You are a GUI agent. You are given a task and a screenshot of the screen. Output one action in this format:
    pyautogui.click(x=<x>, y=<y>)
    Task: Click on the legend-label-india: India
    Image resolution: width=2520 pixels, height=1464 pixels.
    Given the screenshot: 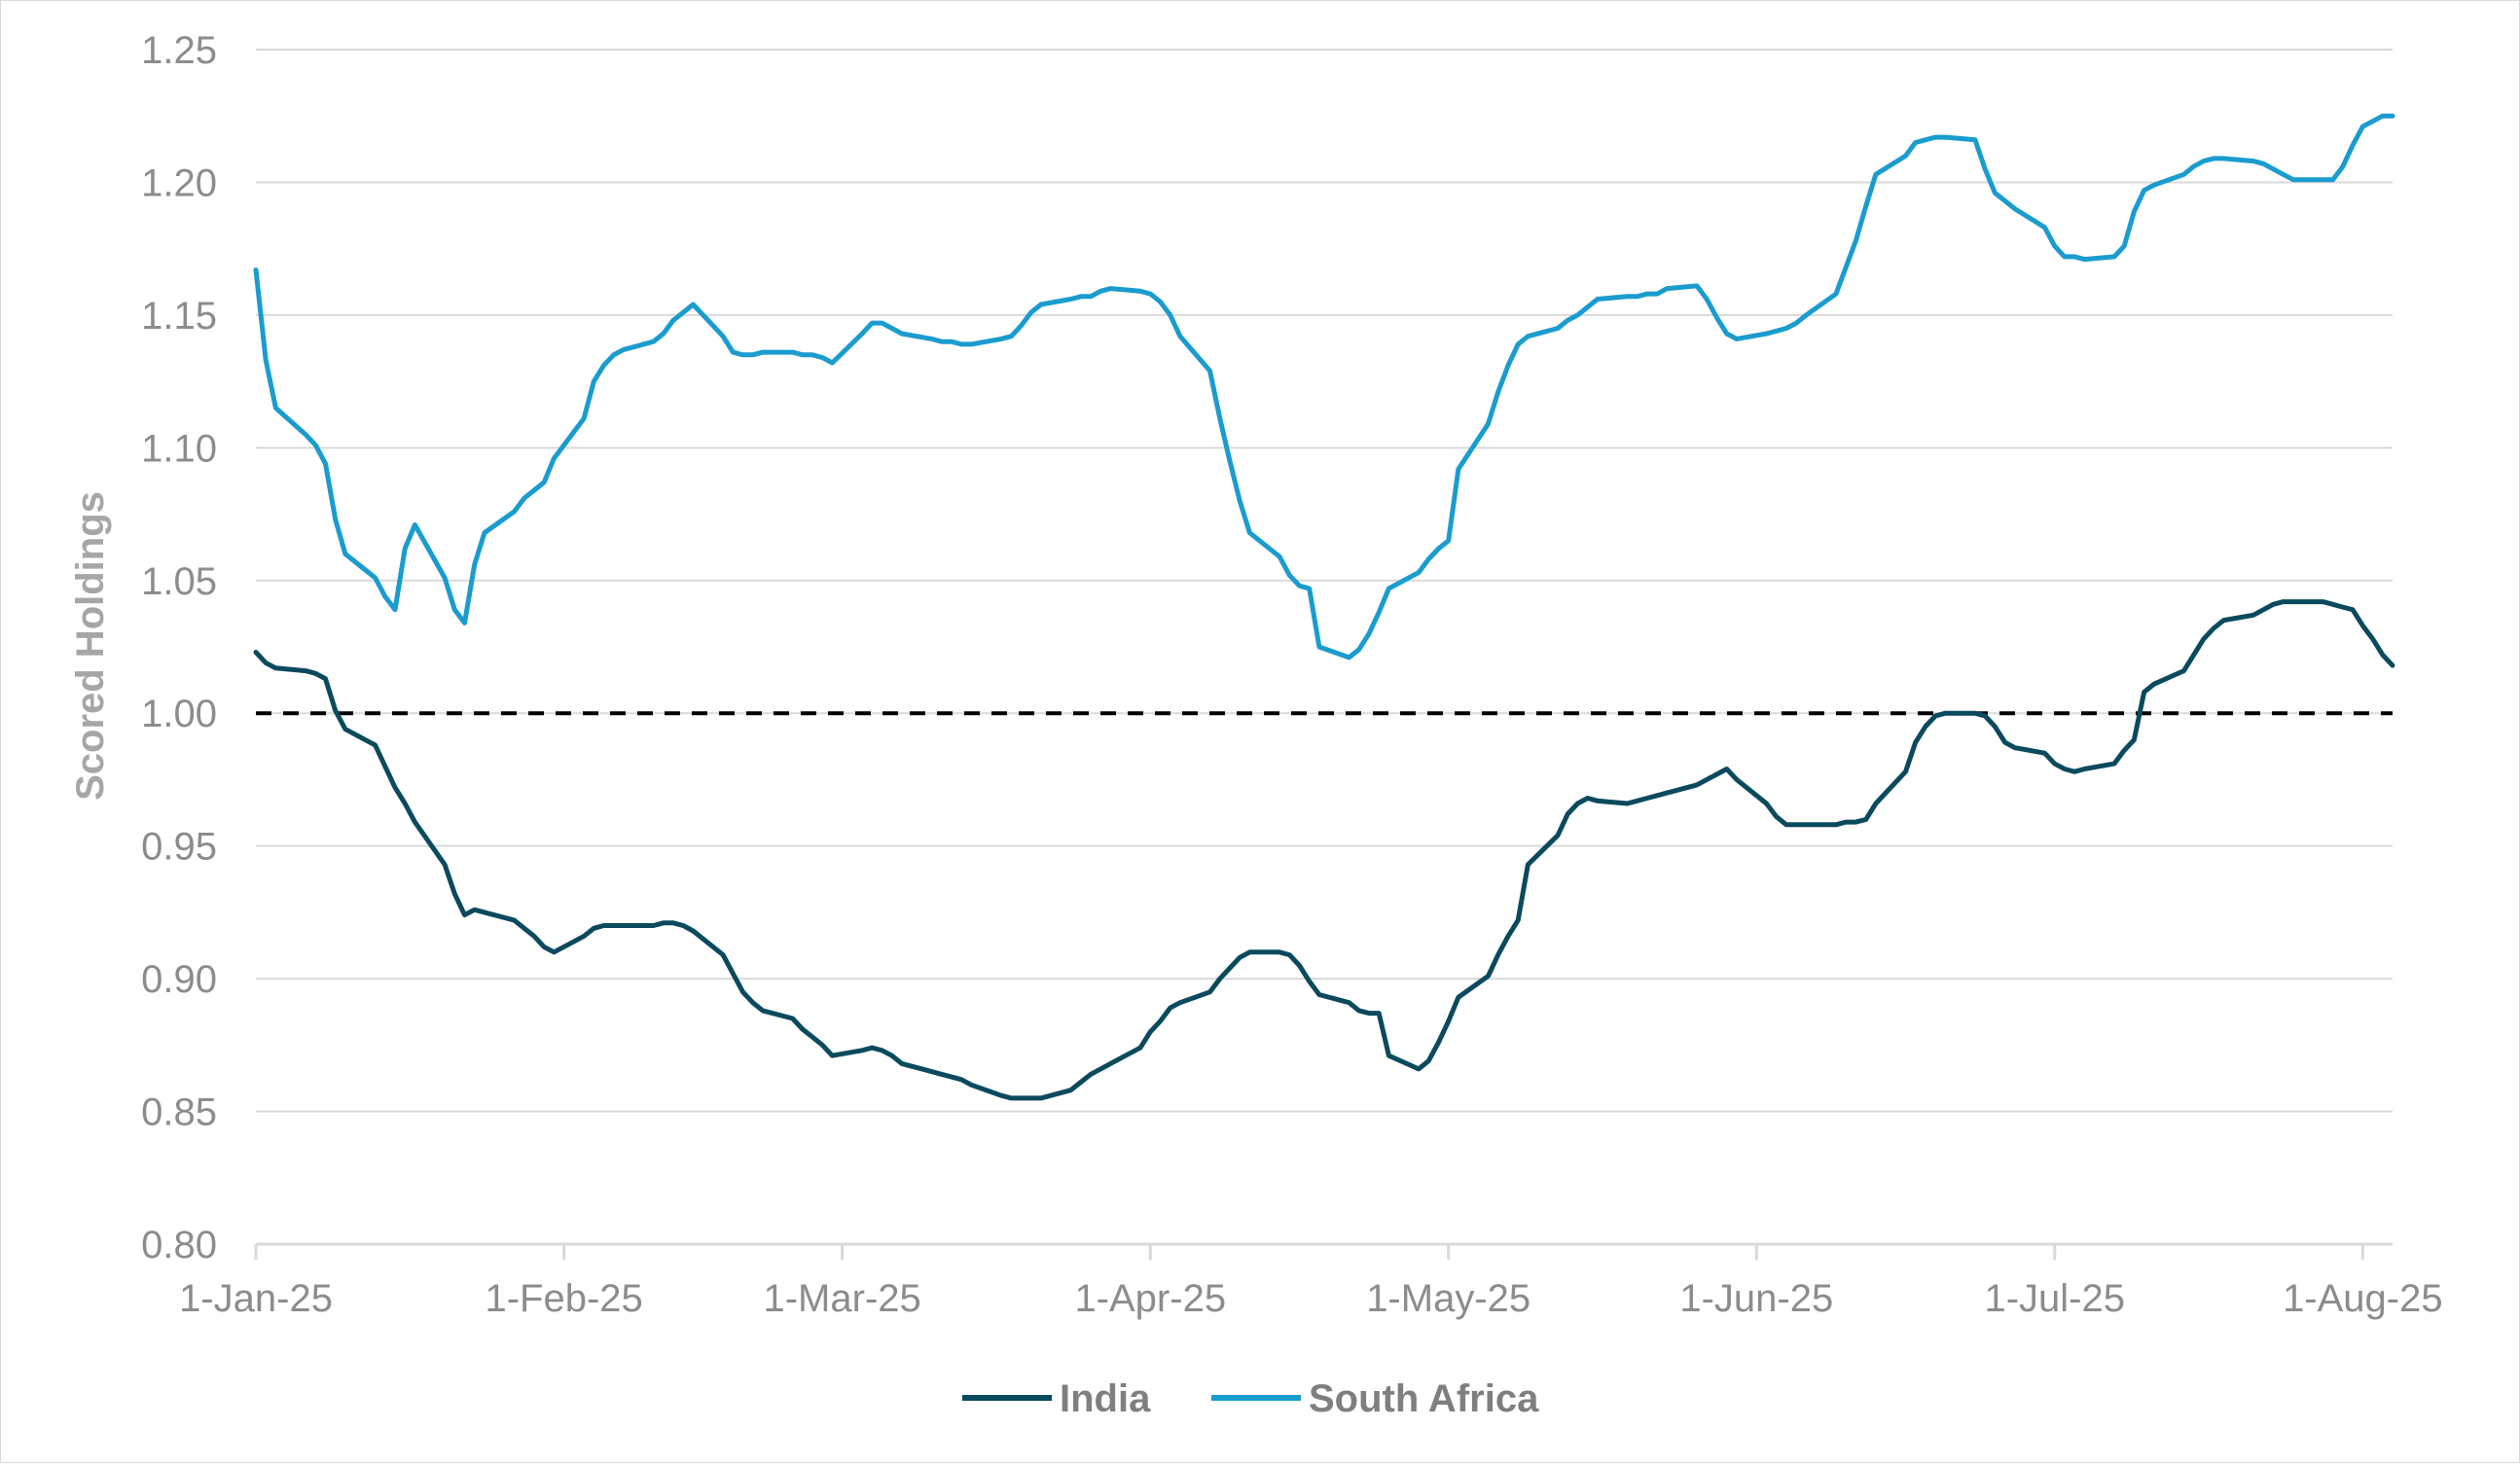 What is the action you would take?
    pyautogui.click(x=1105, y=1398)
    